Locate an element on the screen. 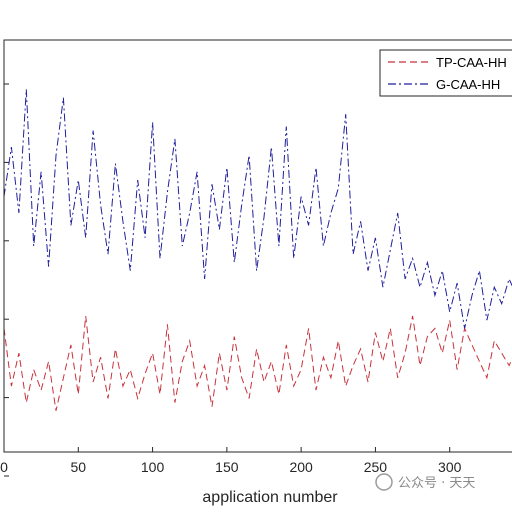  legend-box is located at coordinates (445, 73).